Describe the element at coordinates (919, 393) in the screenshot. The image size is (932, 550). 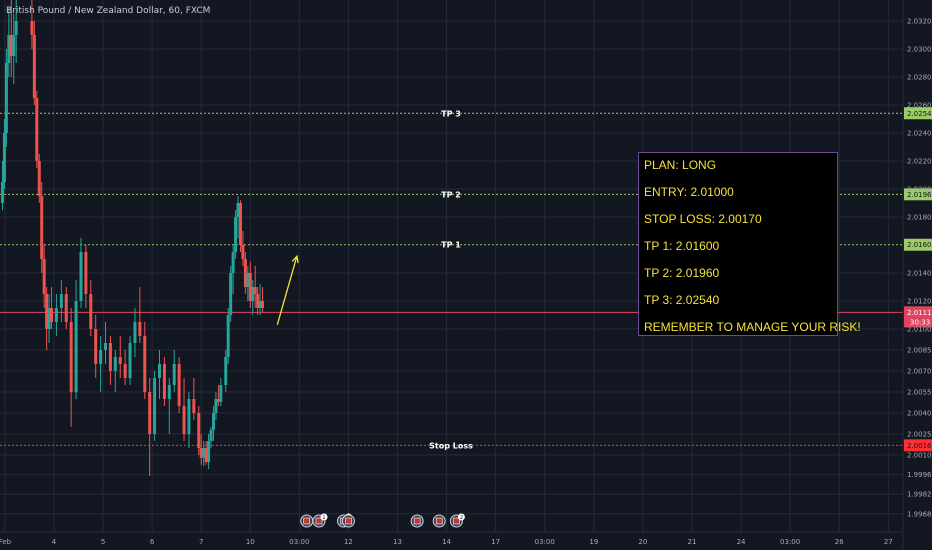
I see `y-tick-label: 2.00550` at that location.